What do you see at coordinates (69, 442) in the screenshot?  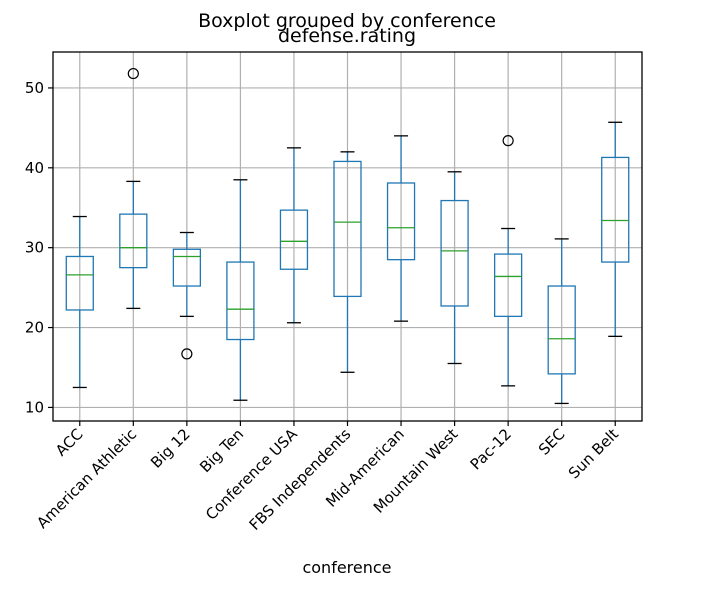 I see `x-tick-label: ACC` at bounding box center [69, 442].